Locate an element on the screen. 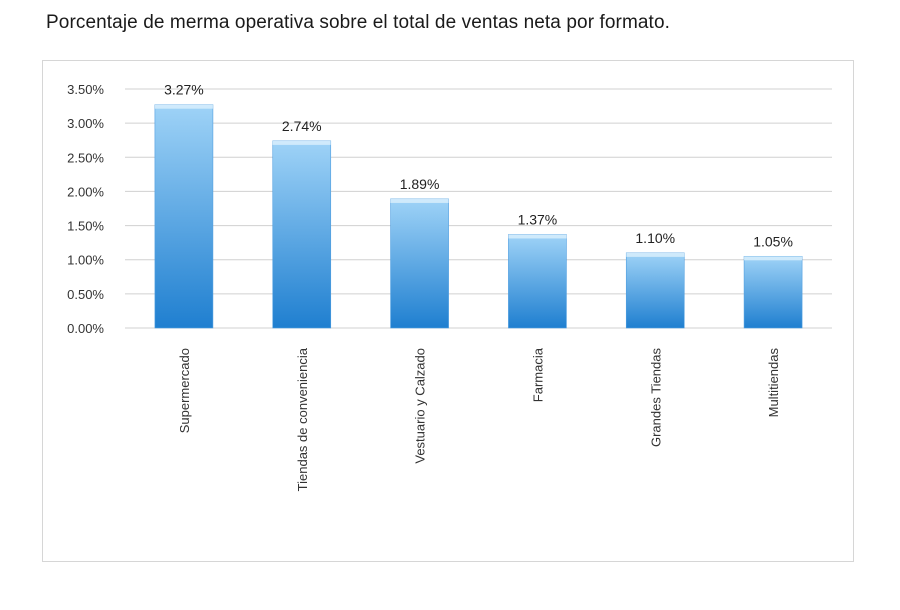  data-label: 1.05% is located at coordinates (773, 241).